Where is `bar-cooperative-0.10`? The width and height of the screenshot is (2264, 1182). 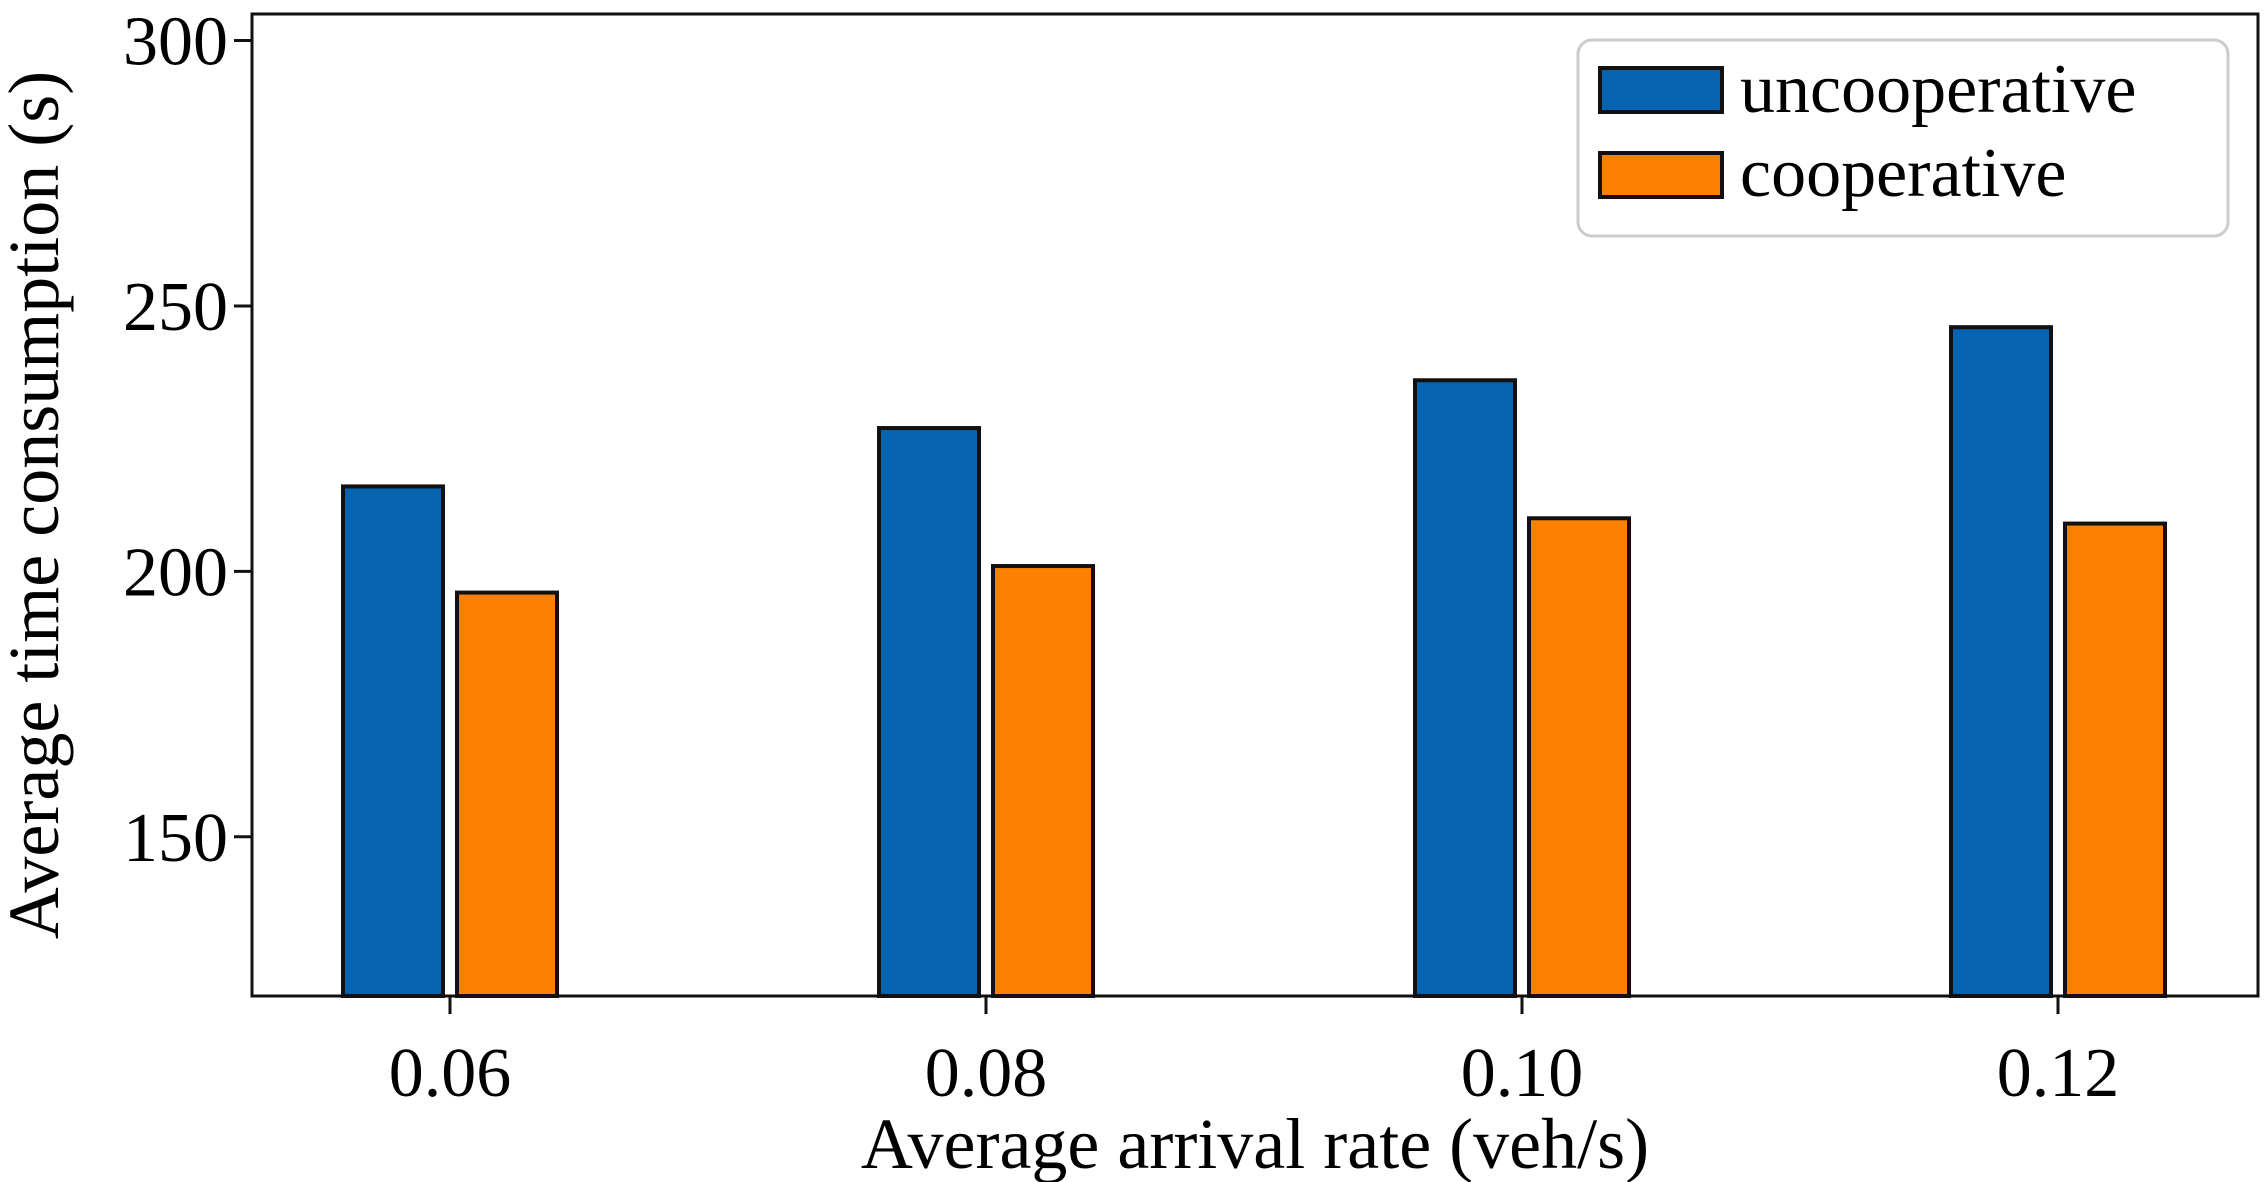 bar-cooperative-0.10 is located at coordinates (1579, 757).